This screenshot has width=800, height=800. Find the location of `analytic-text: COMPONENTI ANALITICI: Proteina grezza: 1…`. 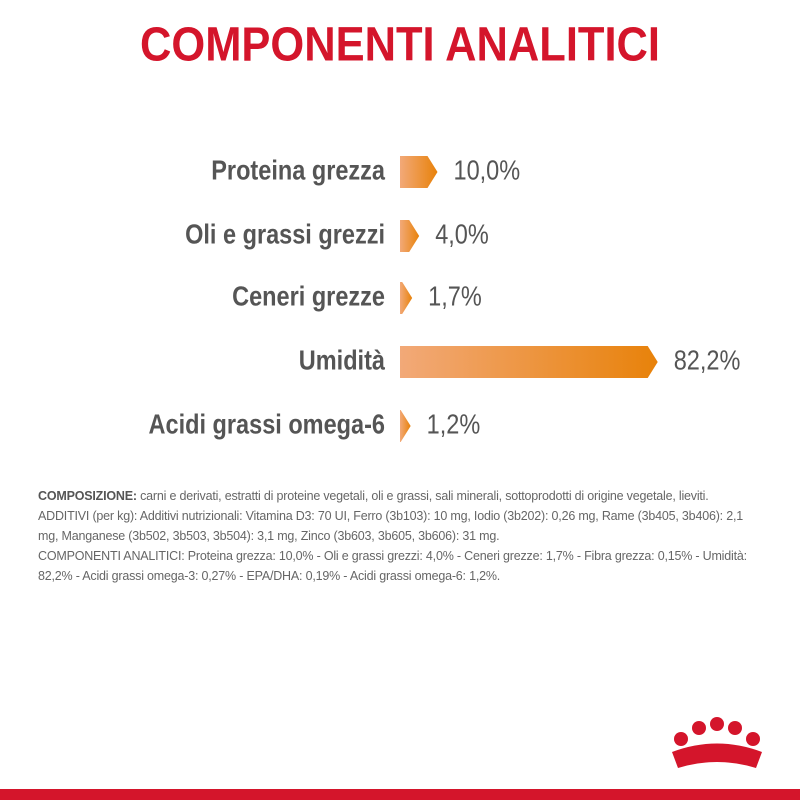

analytic-text: COMPONENTI ANALITICI: Proteina grezza: 1… is located at coordinates (392, 566).